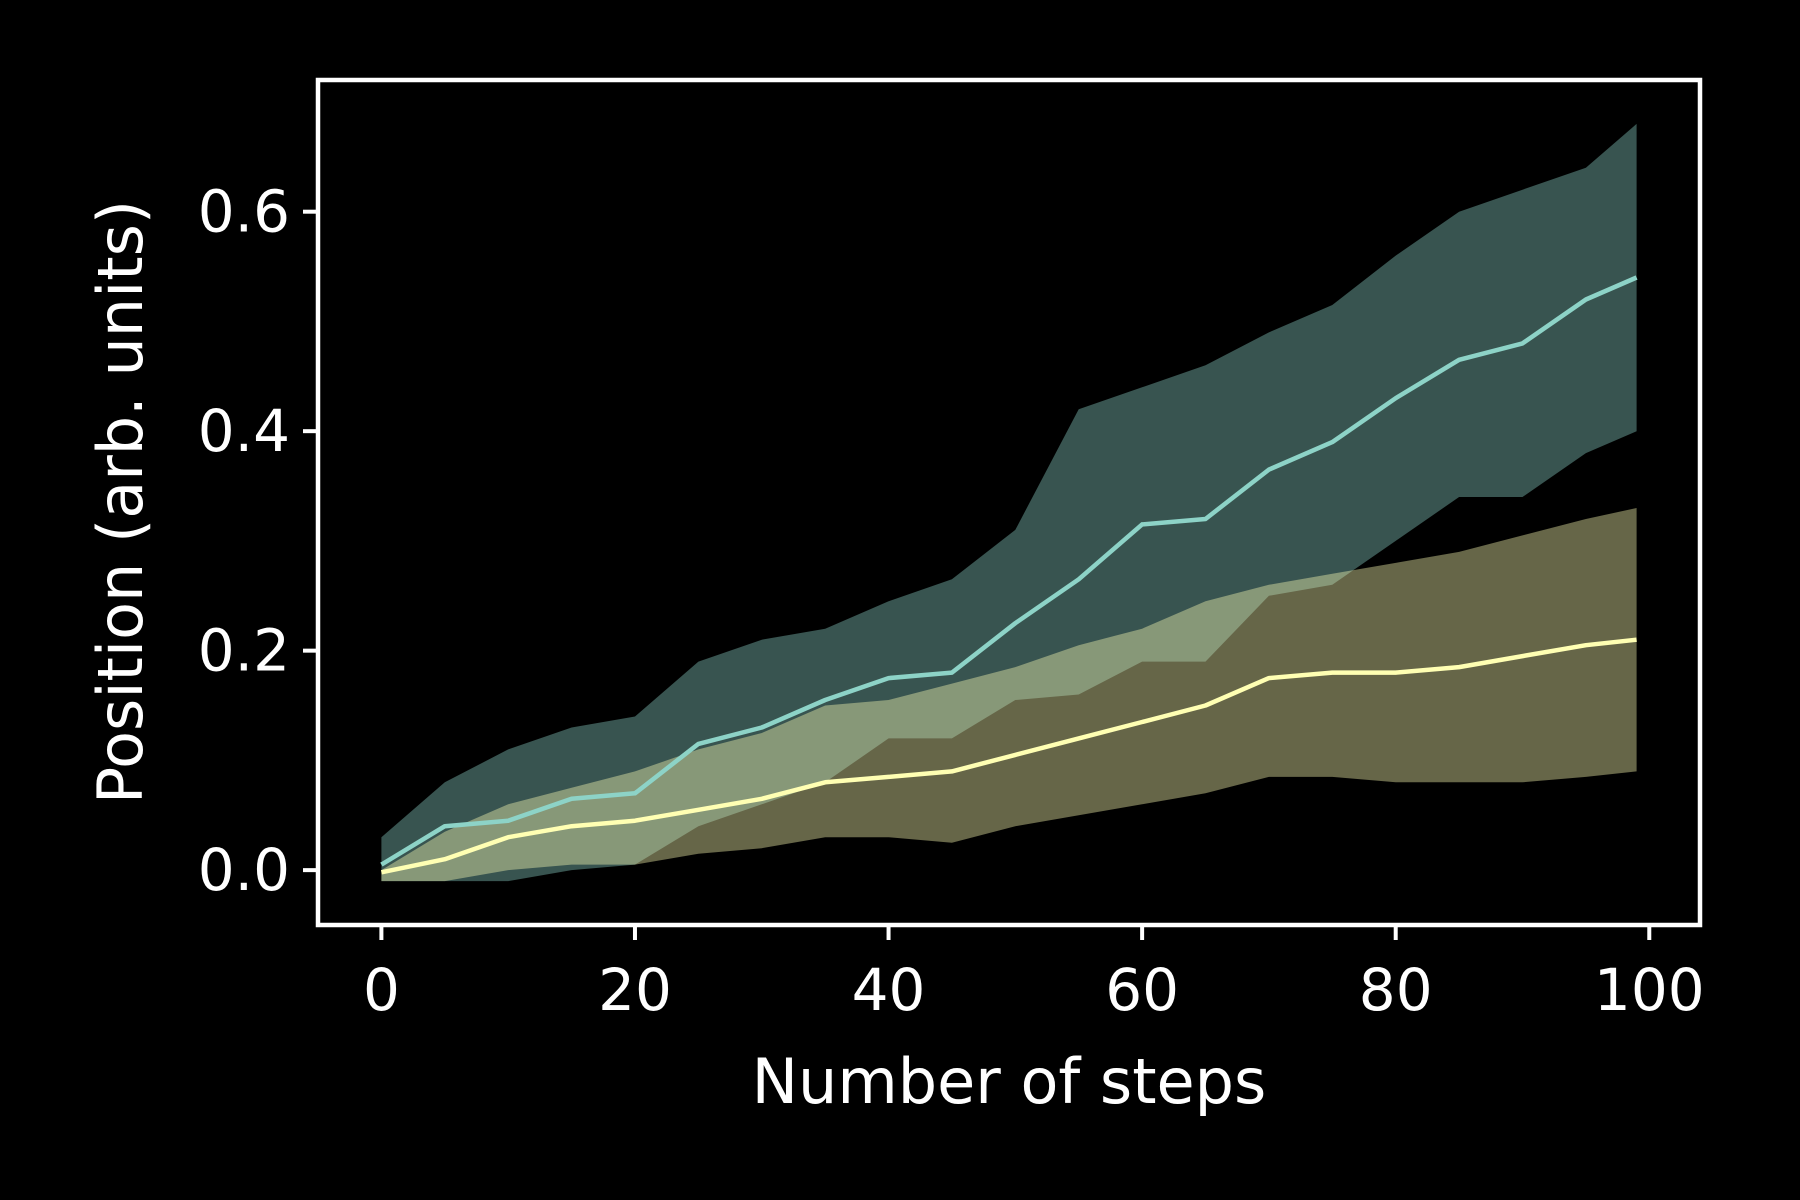  Describe the element at coordinates (120, 502) in the screenshot. I see `y-axis-label: Position (arb. units)` at that location.